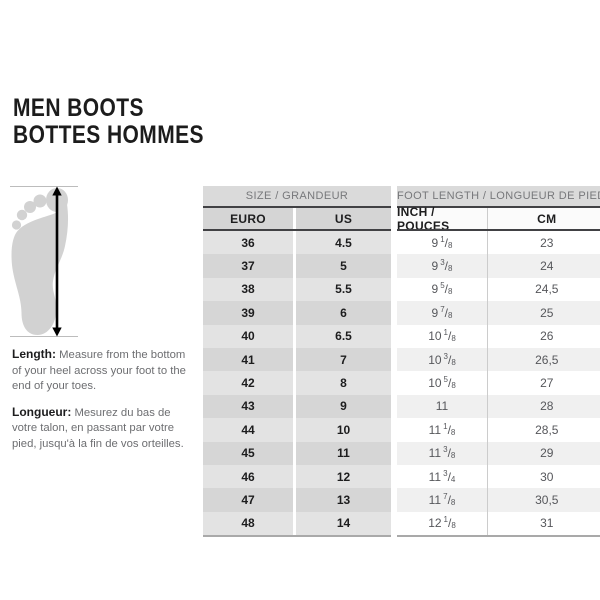 Image resolution: width=600 pixels, height=600 pixels. What do you see at coordinates (297, 266) in the screenshot?
I see `table-row: 37 5` at bounding box center [297, 266].